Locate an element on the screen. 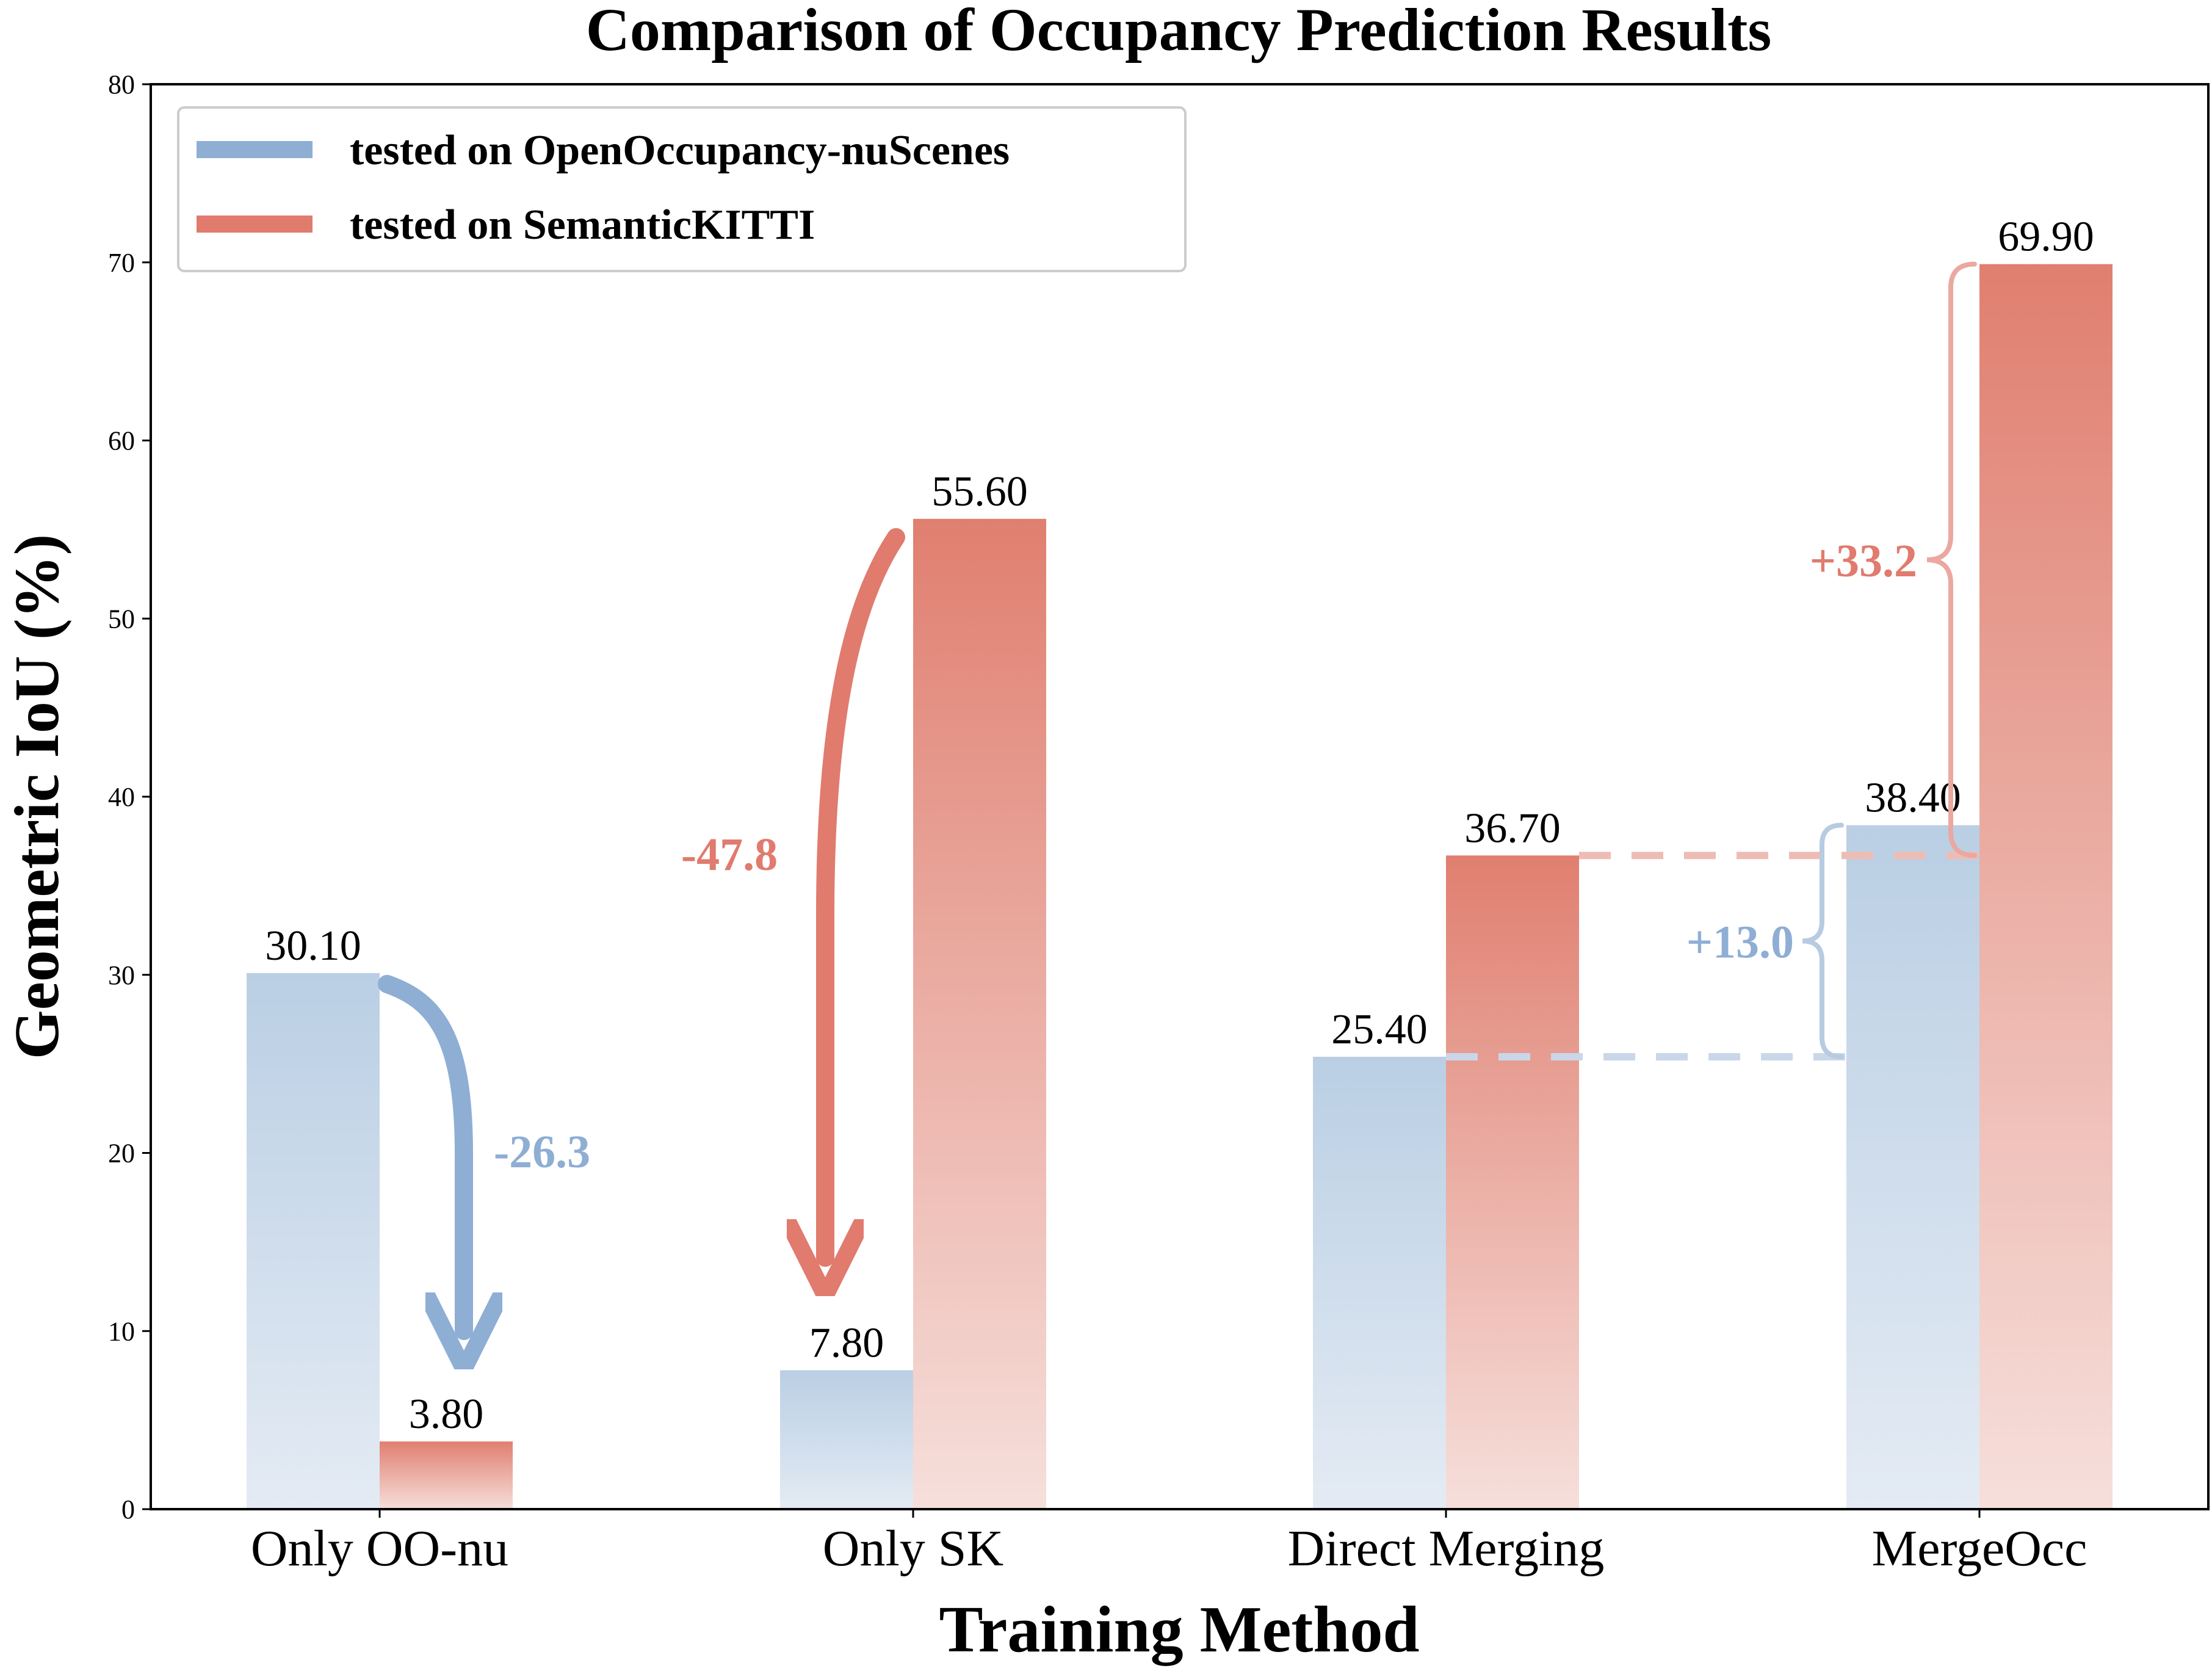 Image resolution: width=2212 pixels, height=1674 pixels. y-tick-label: 60 is located at coordinates (121, 441).